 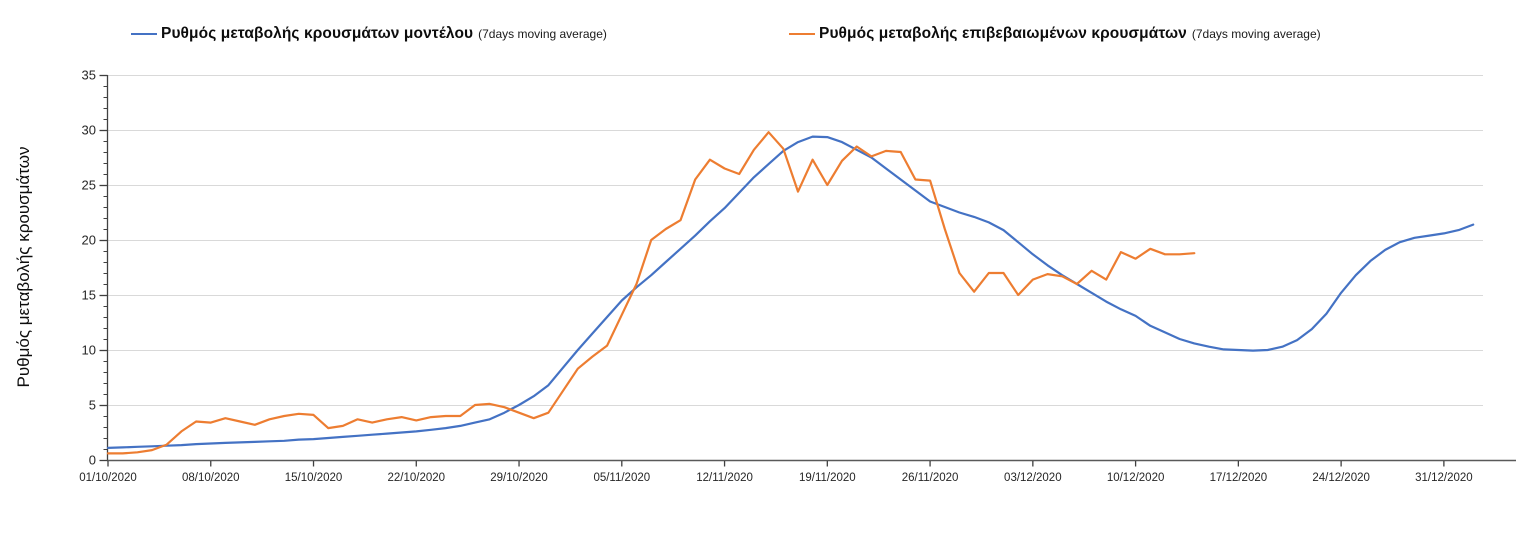 I want to click on y-tick-label: 10, so click(x=89, y=350).